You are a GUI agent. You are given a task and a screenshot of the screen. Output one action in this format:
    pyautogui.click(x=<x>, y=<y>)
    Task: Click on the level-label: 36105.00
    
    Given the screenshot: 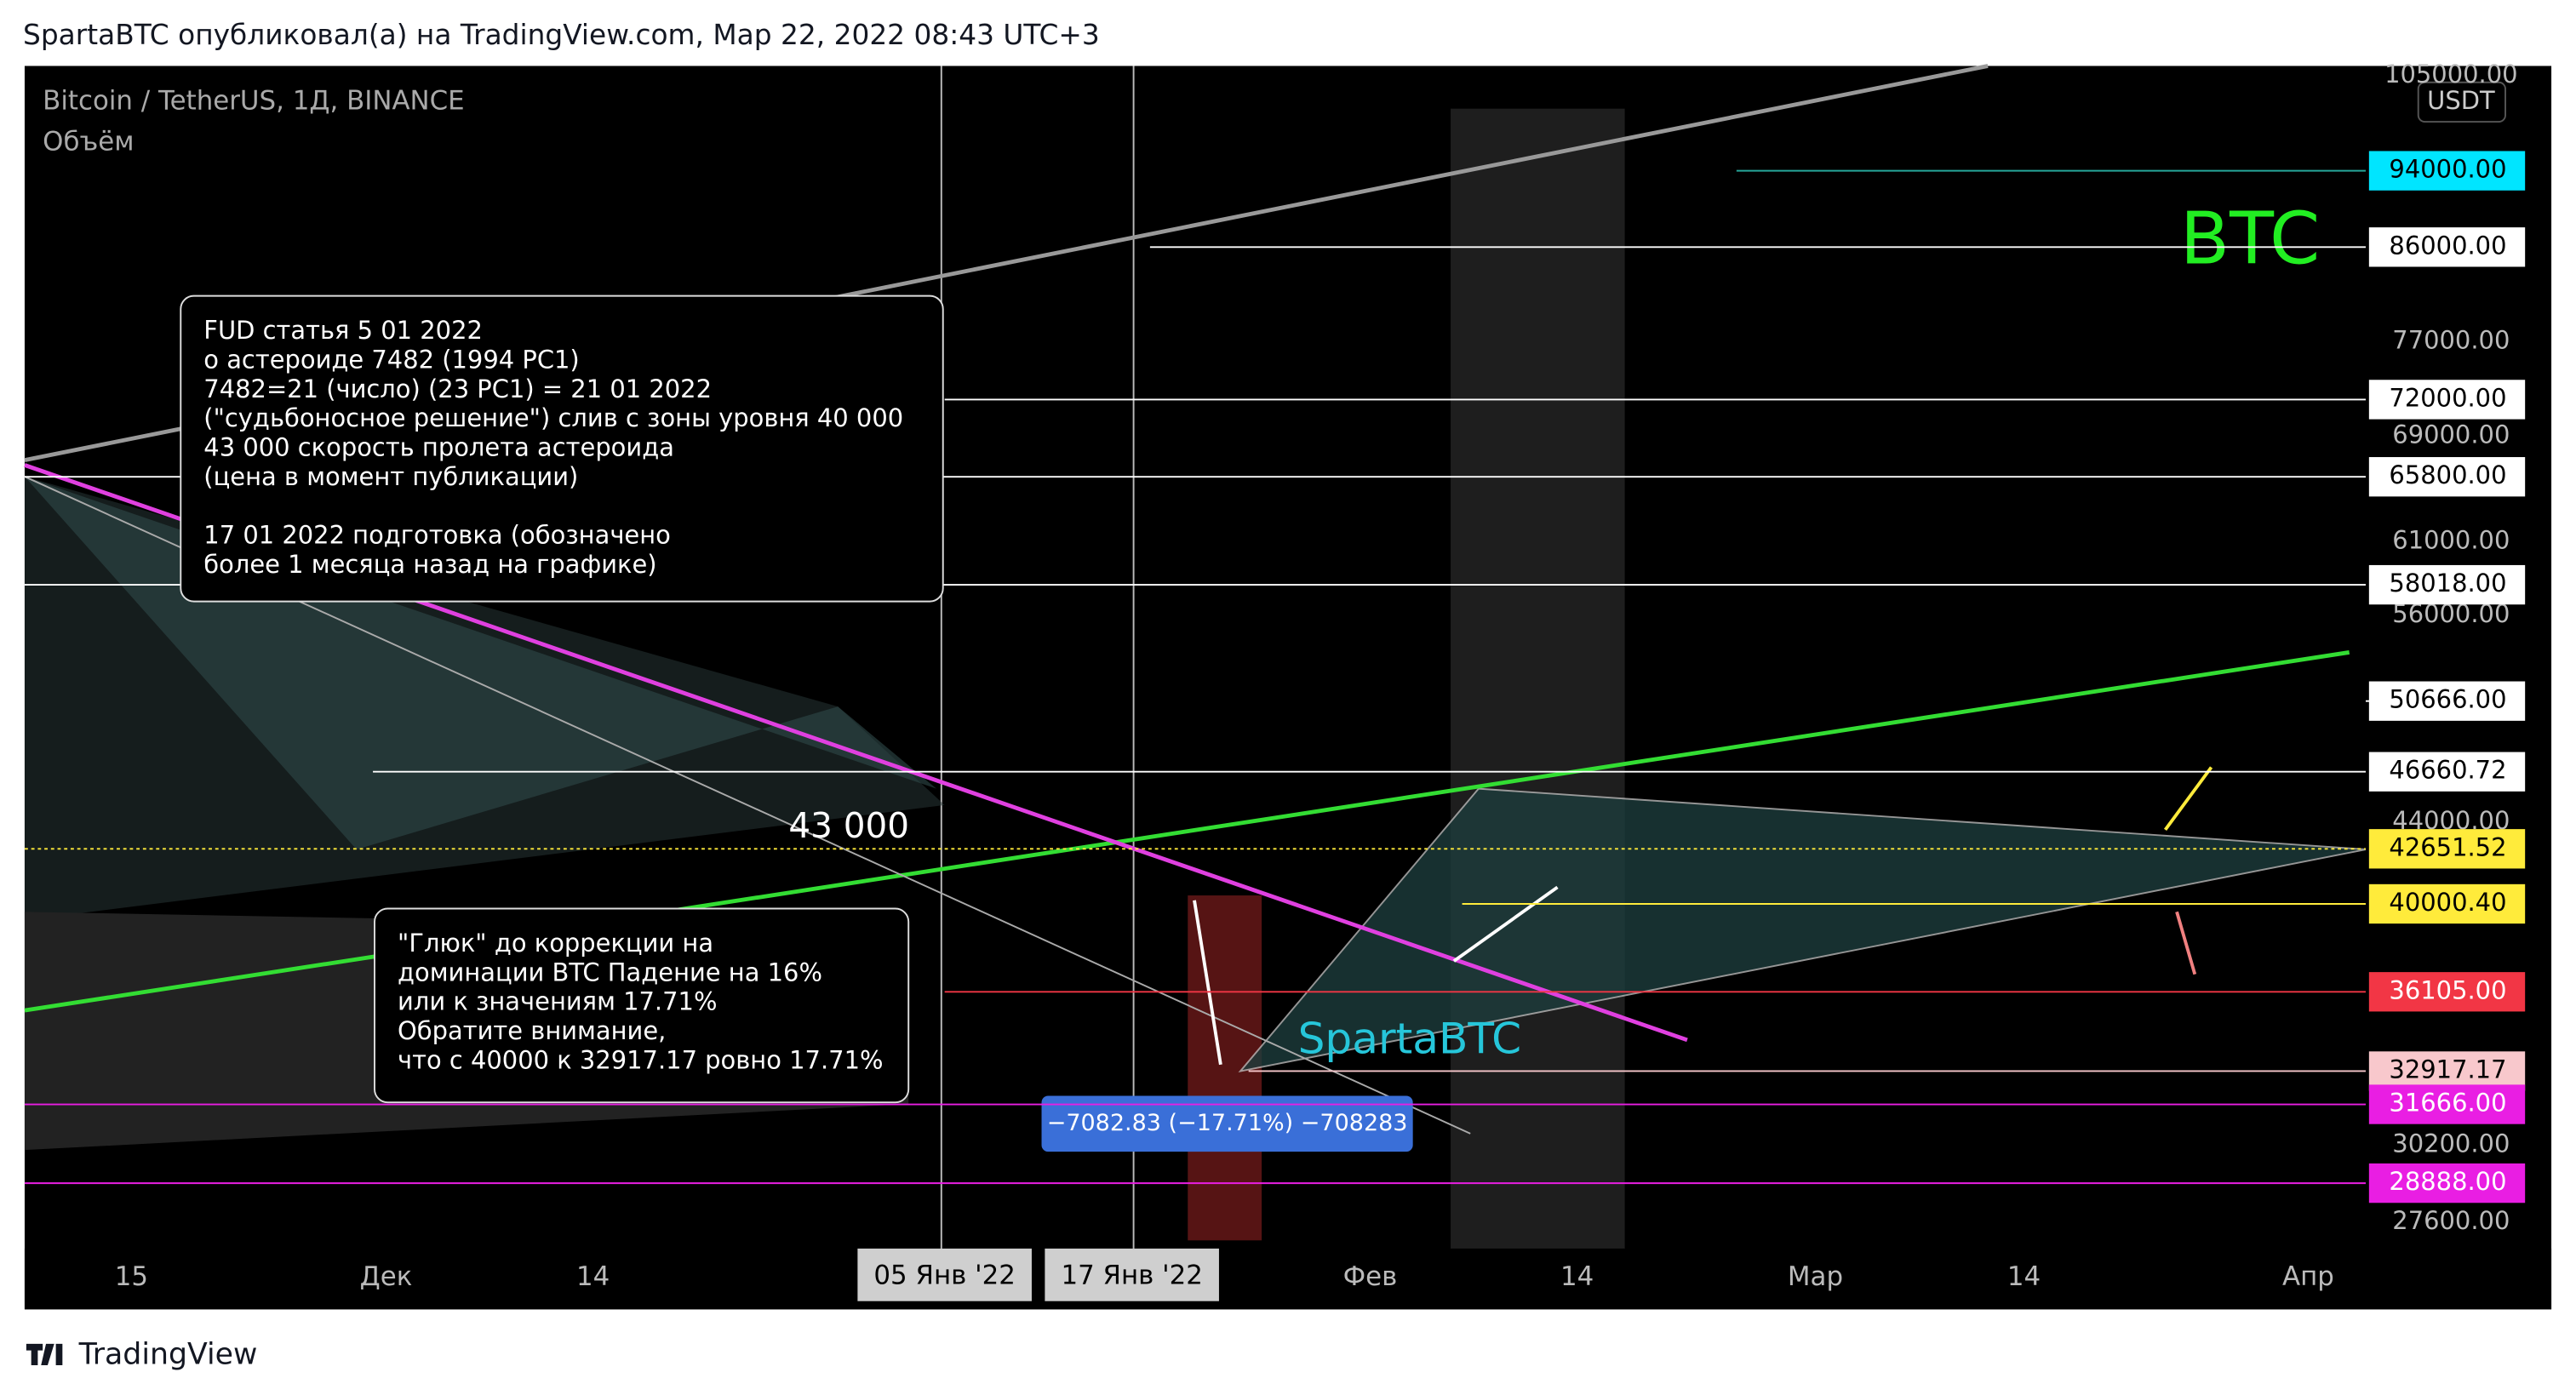 What is the action you would take?
    pyautogui.click(x=2447, y=990)
    